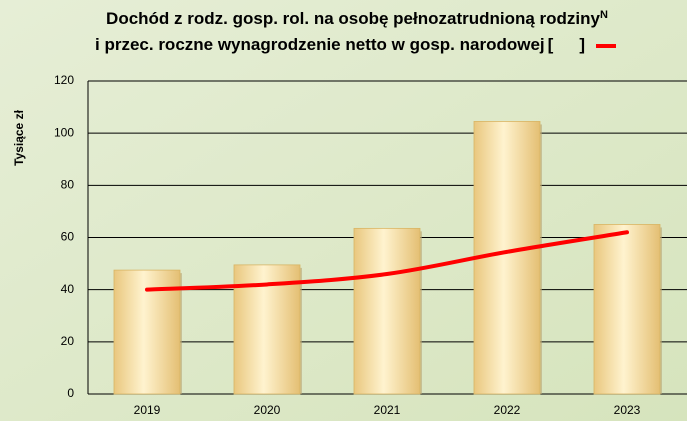  Describe the element at coordinates (70, 393) in the screenshot. I see `y-tick-label: 0` at that location.